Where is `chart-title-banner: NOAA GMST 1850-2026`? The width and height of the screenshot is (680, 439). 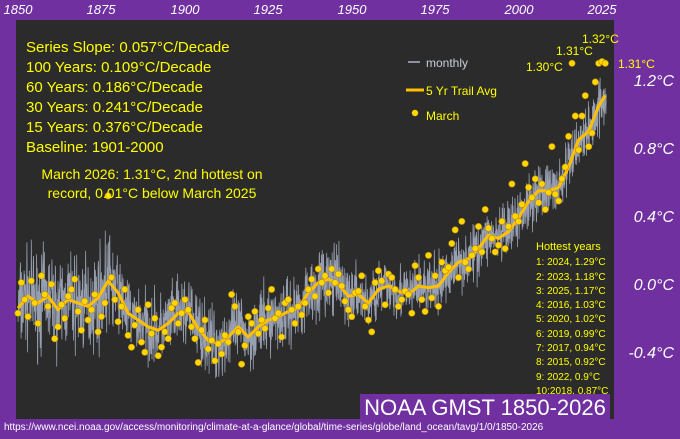
chart-title-banner: NOAA GMST 1850-2026 is located at coordinates (485, 408).